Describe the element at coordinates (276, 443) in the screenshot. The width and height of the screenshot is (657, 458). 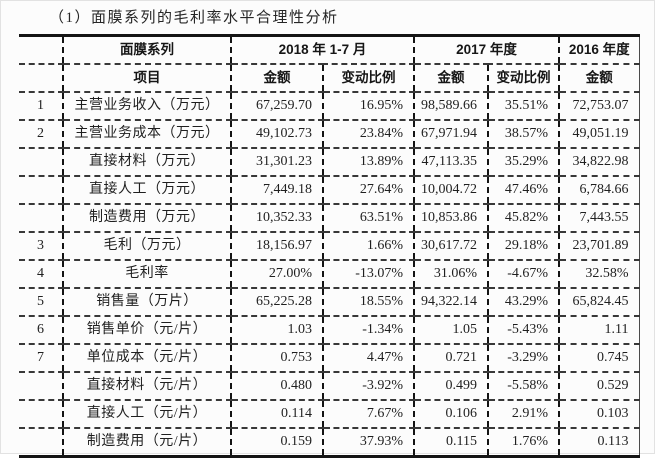
I see `value-cell: 0.159` at that location.